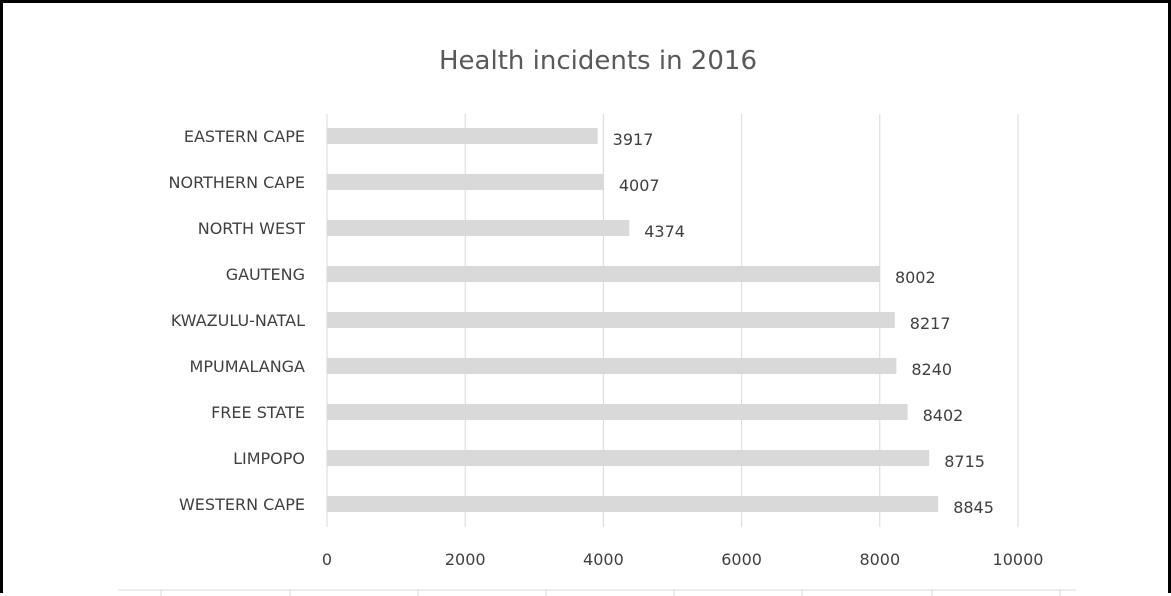 The height and width of the screenshot is (596, 1171). Describe the element at coordinates (242, 504) in the screenshot. I see `category-label: WESTERN CAPE` at that location.